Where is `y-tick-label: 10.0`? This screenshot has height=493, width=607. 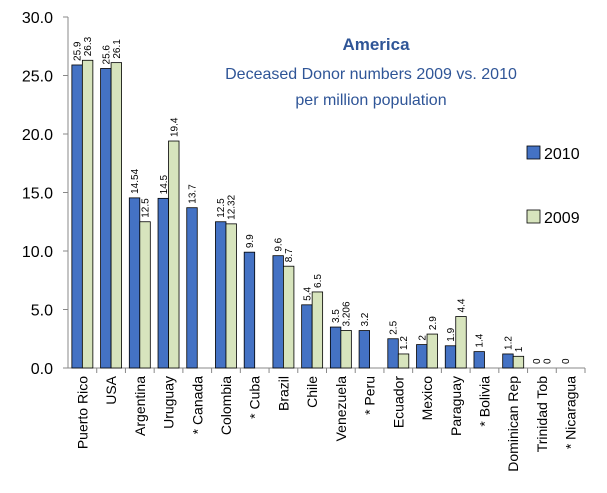 y-tick-label: 10.0 is located at coordinates (37, 252).